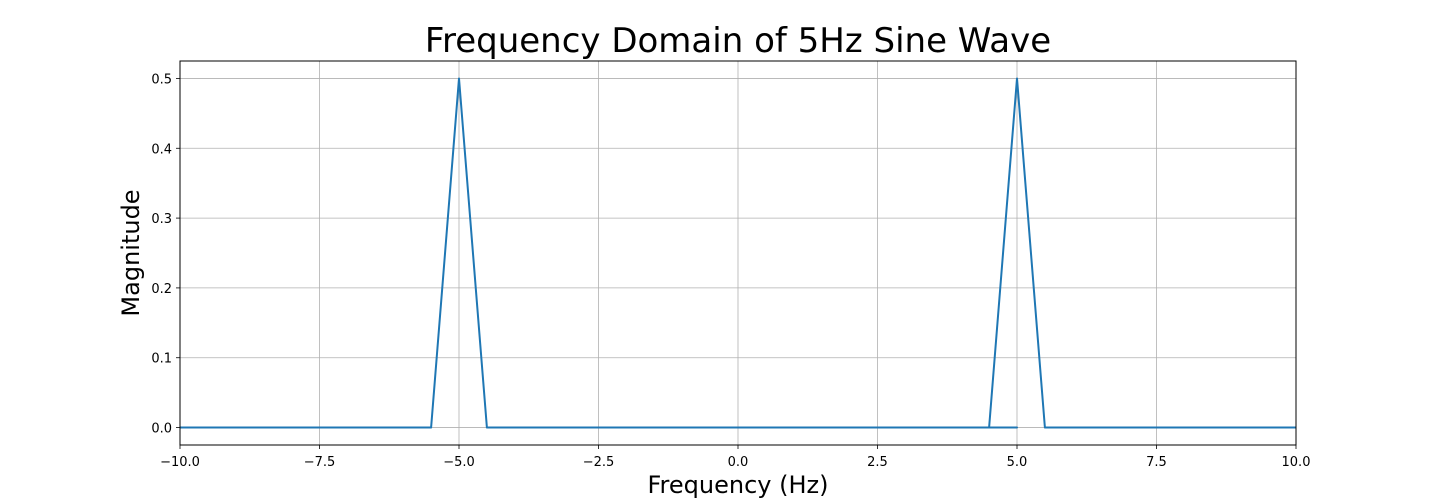 This screenshot has width=1440, height=500. I want to click on x-tick-label: 7.5, so click(1156, 462).